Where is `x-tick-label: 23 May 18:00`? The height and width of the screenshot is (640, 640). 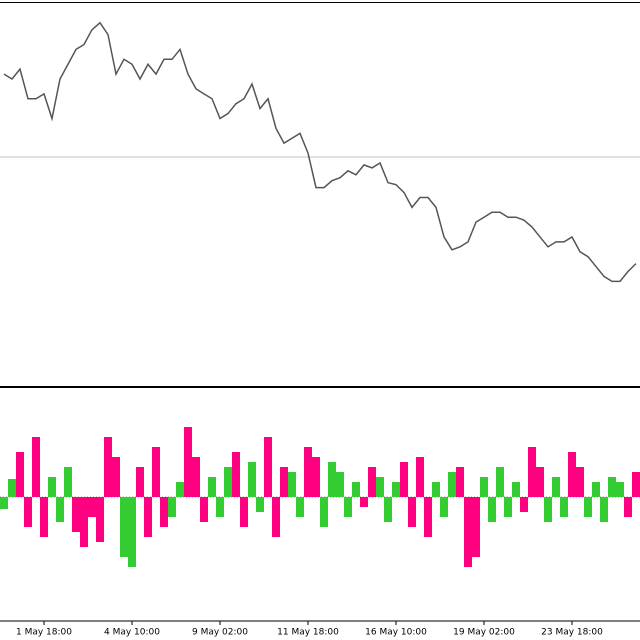 x-tick-label: 23 May 18:00 is located at coordinates (572, 633).